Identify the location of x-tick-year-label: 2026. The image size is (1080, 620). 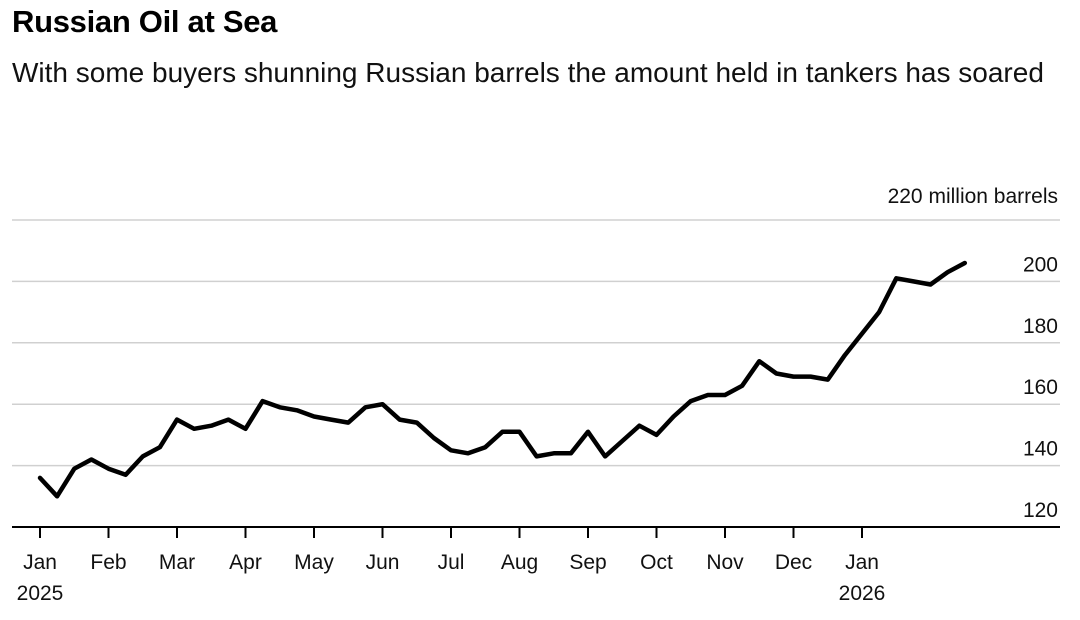
(862, 593).